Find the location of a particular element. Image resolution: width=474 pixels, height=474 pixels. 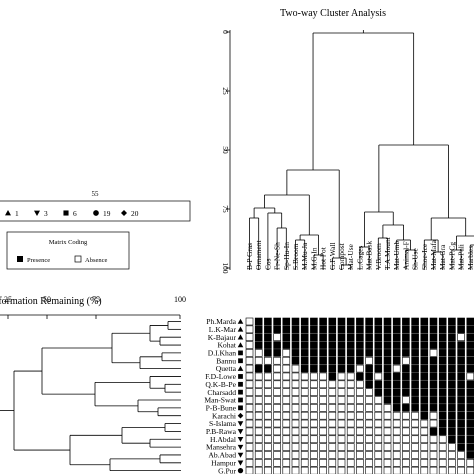

row-label: H.Abdal is located at coordinates (223, 439).